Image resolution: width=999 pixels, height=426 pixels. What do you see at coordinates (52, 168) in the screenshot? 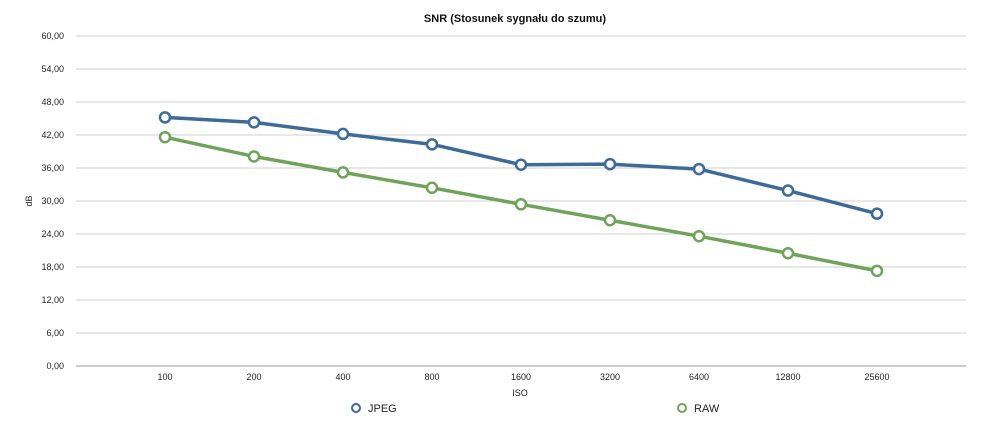
I see `y-tick-label: 36,00` at bounding box center [52, 168].